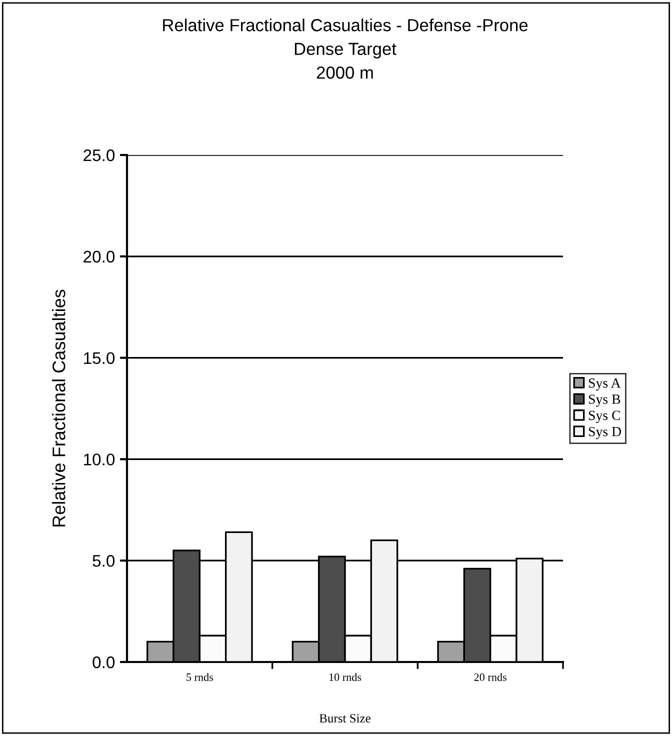  I want to click on x-tick-label: 5 rnds, so click(199, 677).